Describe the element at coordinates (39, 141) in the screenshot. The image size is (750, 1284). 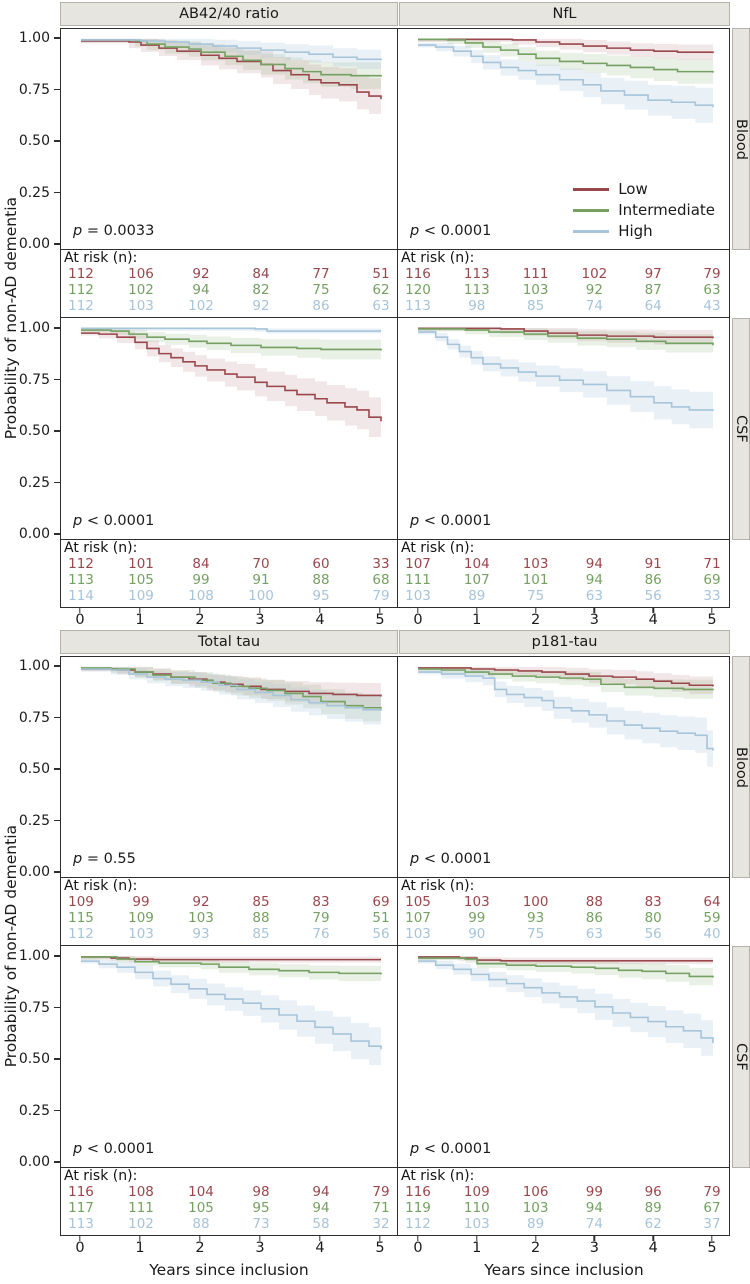
I see `y-tick-label: 0.50` at that location.